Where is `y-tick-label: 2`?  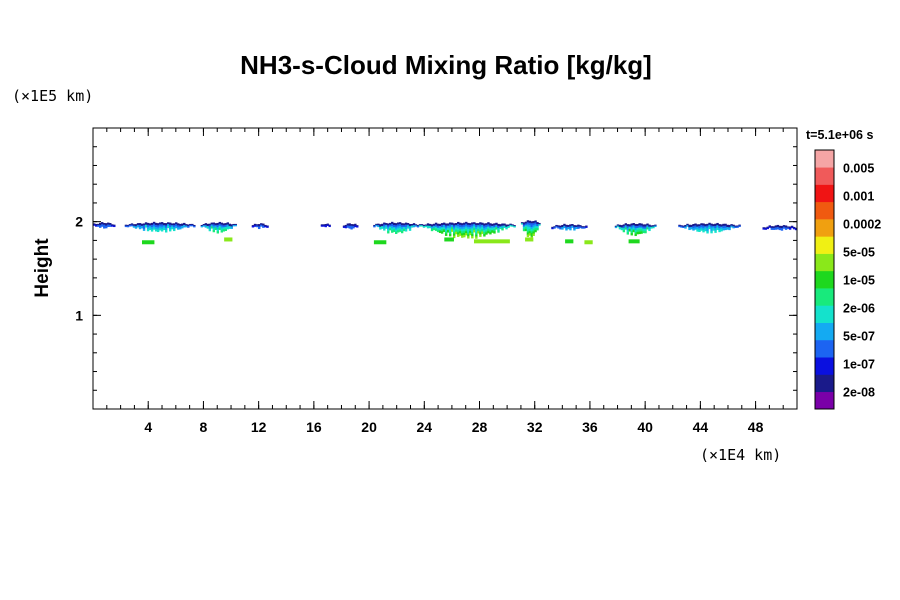 y-tick-label: 2 is located at coordinates (79, 222).